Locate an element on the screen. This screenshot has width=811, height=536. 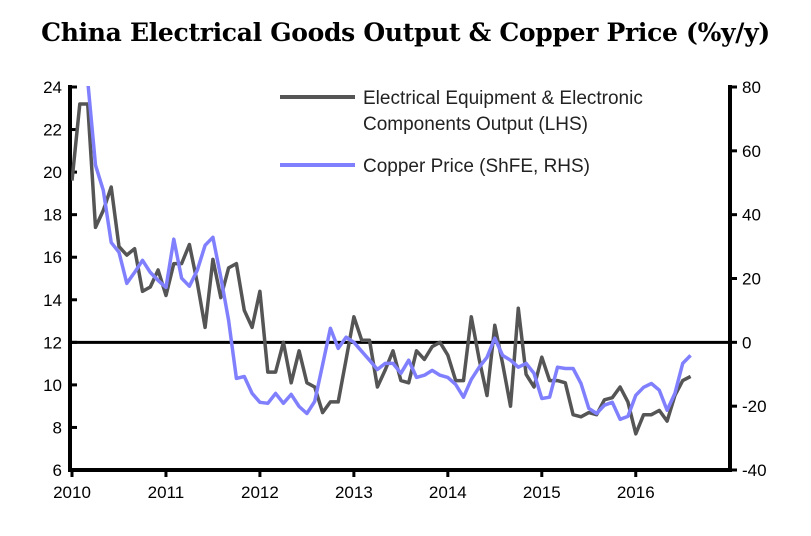
y-right-tick-label: 80 is located at coordinates (751, 87).